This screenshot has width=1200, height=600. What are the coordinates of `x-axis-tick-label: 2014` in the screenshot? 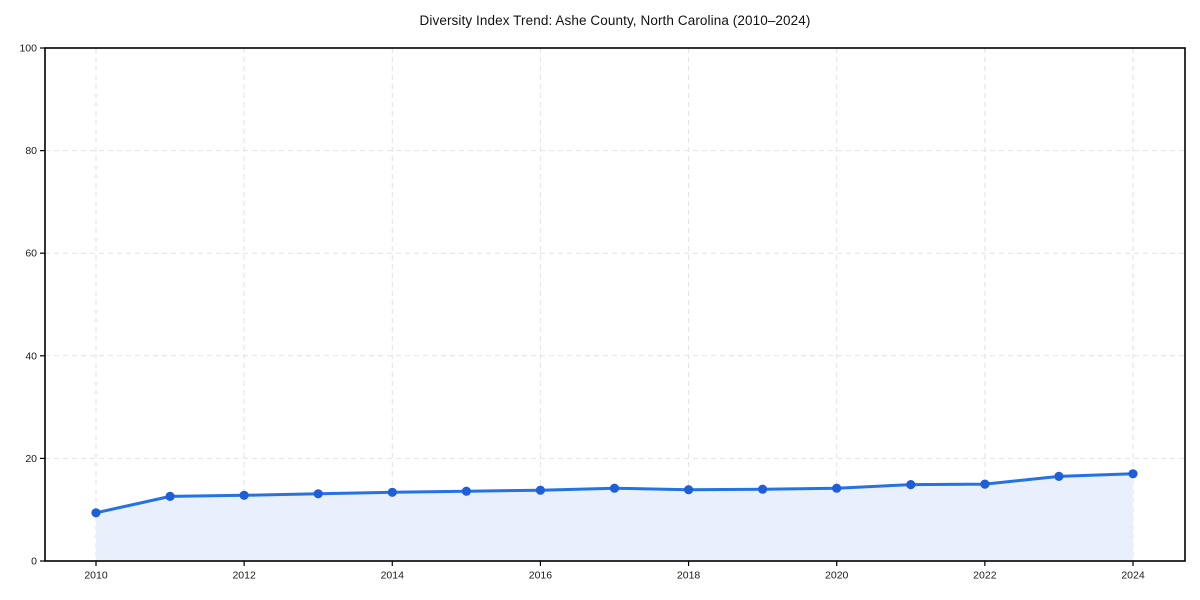 It's located at (393, 576).